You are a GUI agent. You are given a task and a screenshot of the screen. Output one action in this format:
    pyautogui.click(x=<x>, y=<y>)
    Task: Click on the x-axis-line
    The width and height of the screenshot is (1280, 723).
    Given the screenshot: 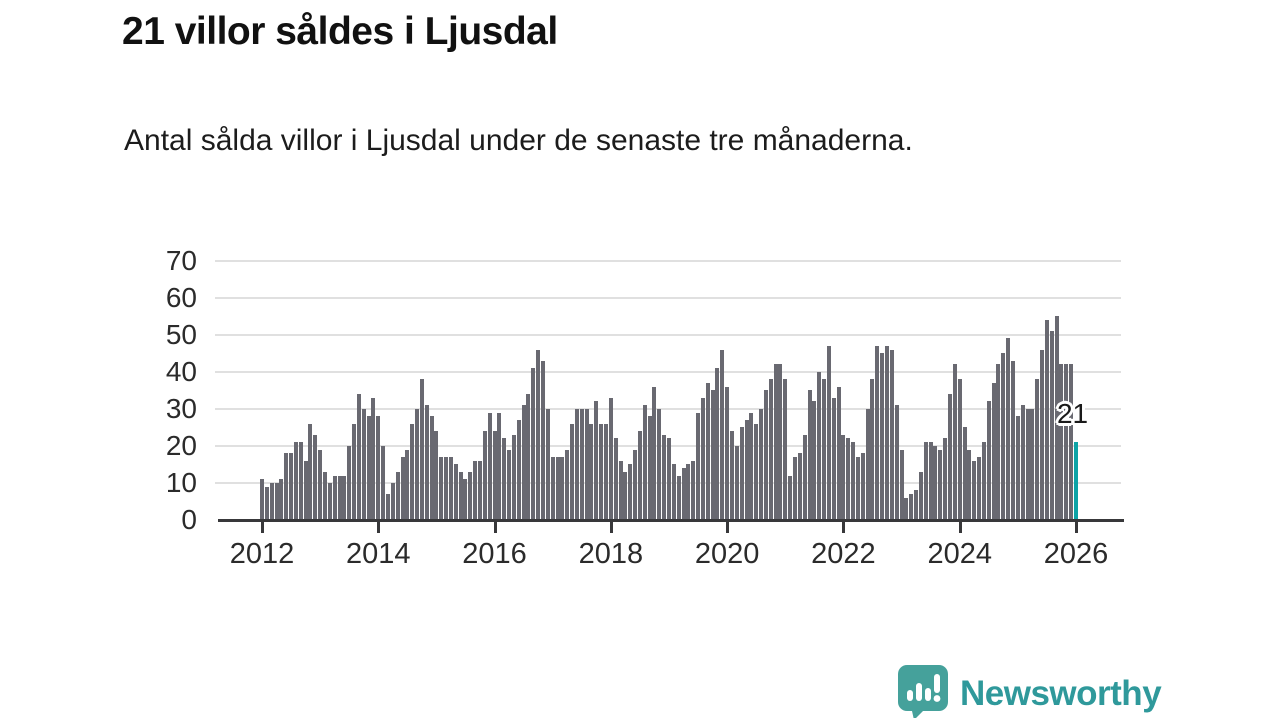 What is the action you would take?
    pyautogui.click(x=671, y=520)
    